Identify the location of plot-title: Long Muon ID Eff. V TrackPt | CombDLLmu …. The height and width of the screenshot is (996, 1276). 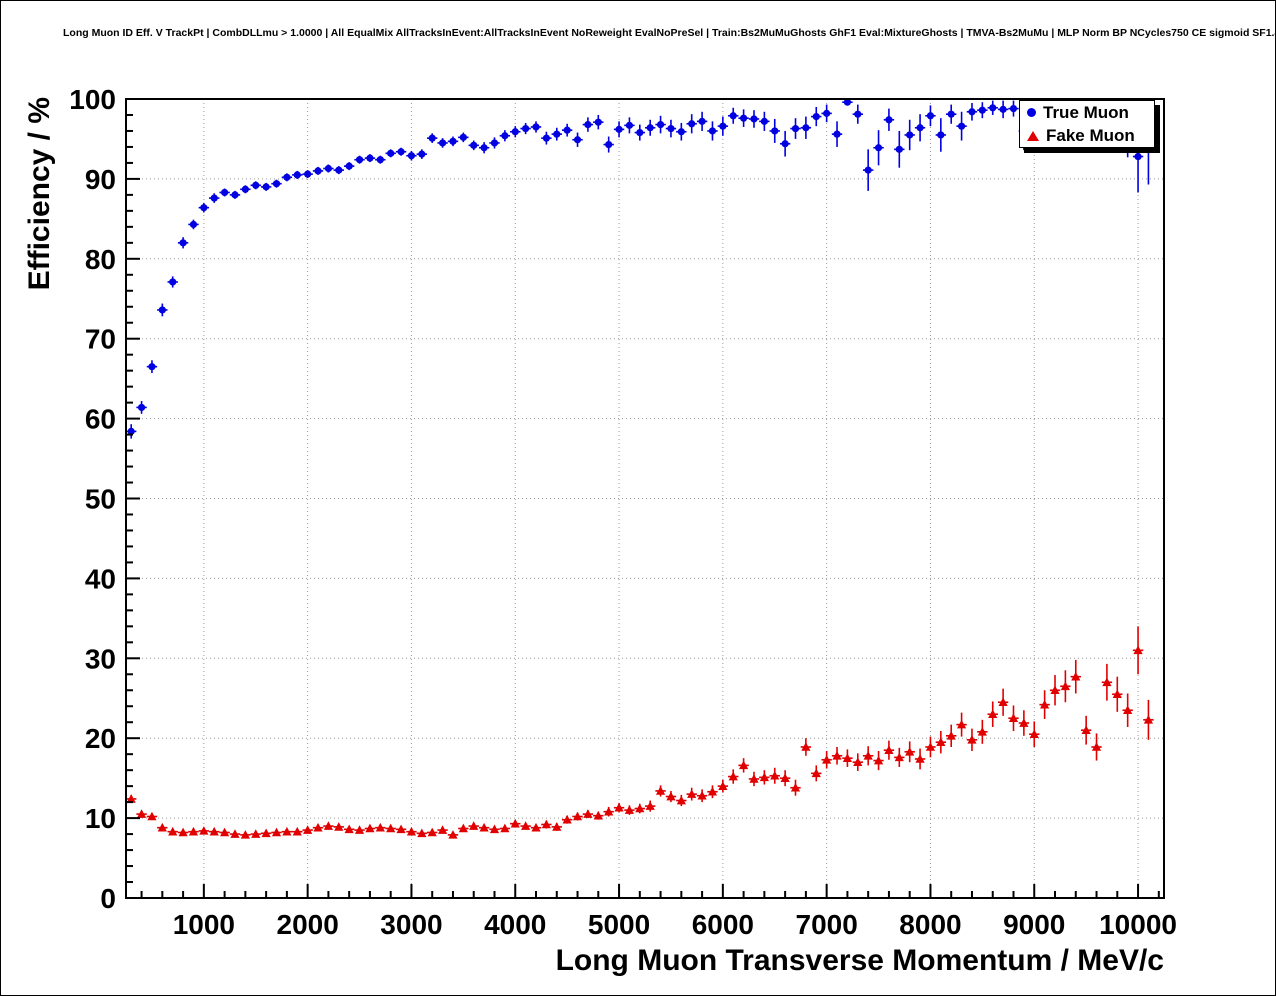
(669, 33).